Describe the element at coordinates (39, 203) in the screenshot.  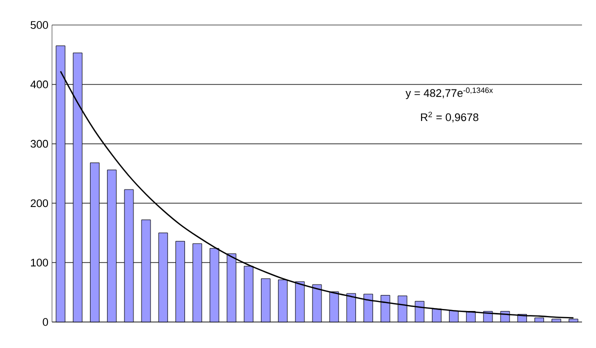
I see `y-tick-label: 200` at that location.